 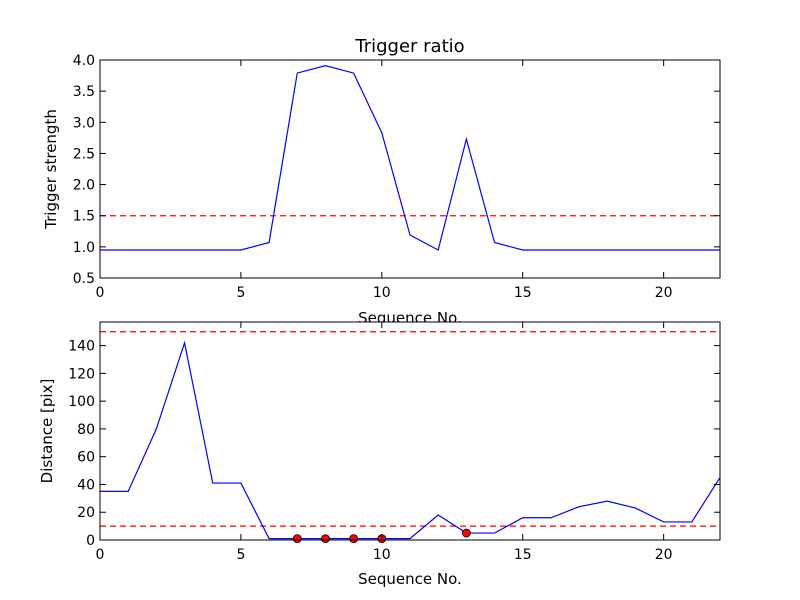 What do you see at coordinates (47, 431) in the screenshot?
I see `y-axis-label: Distance [pix]` at bounding box center [47, 431].